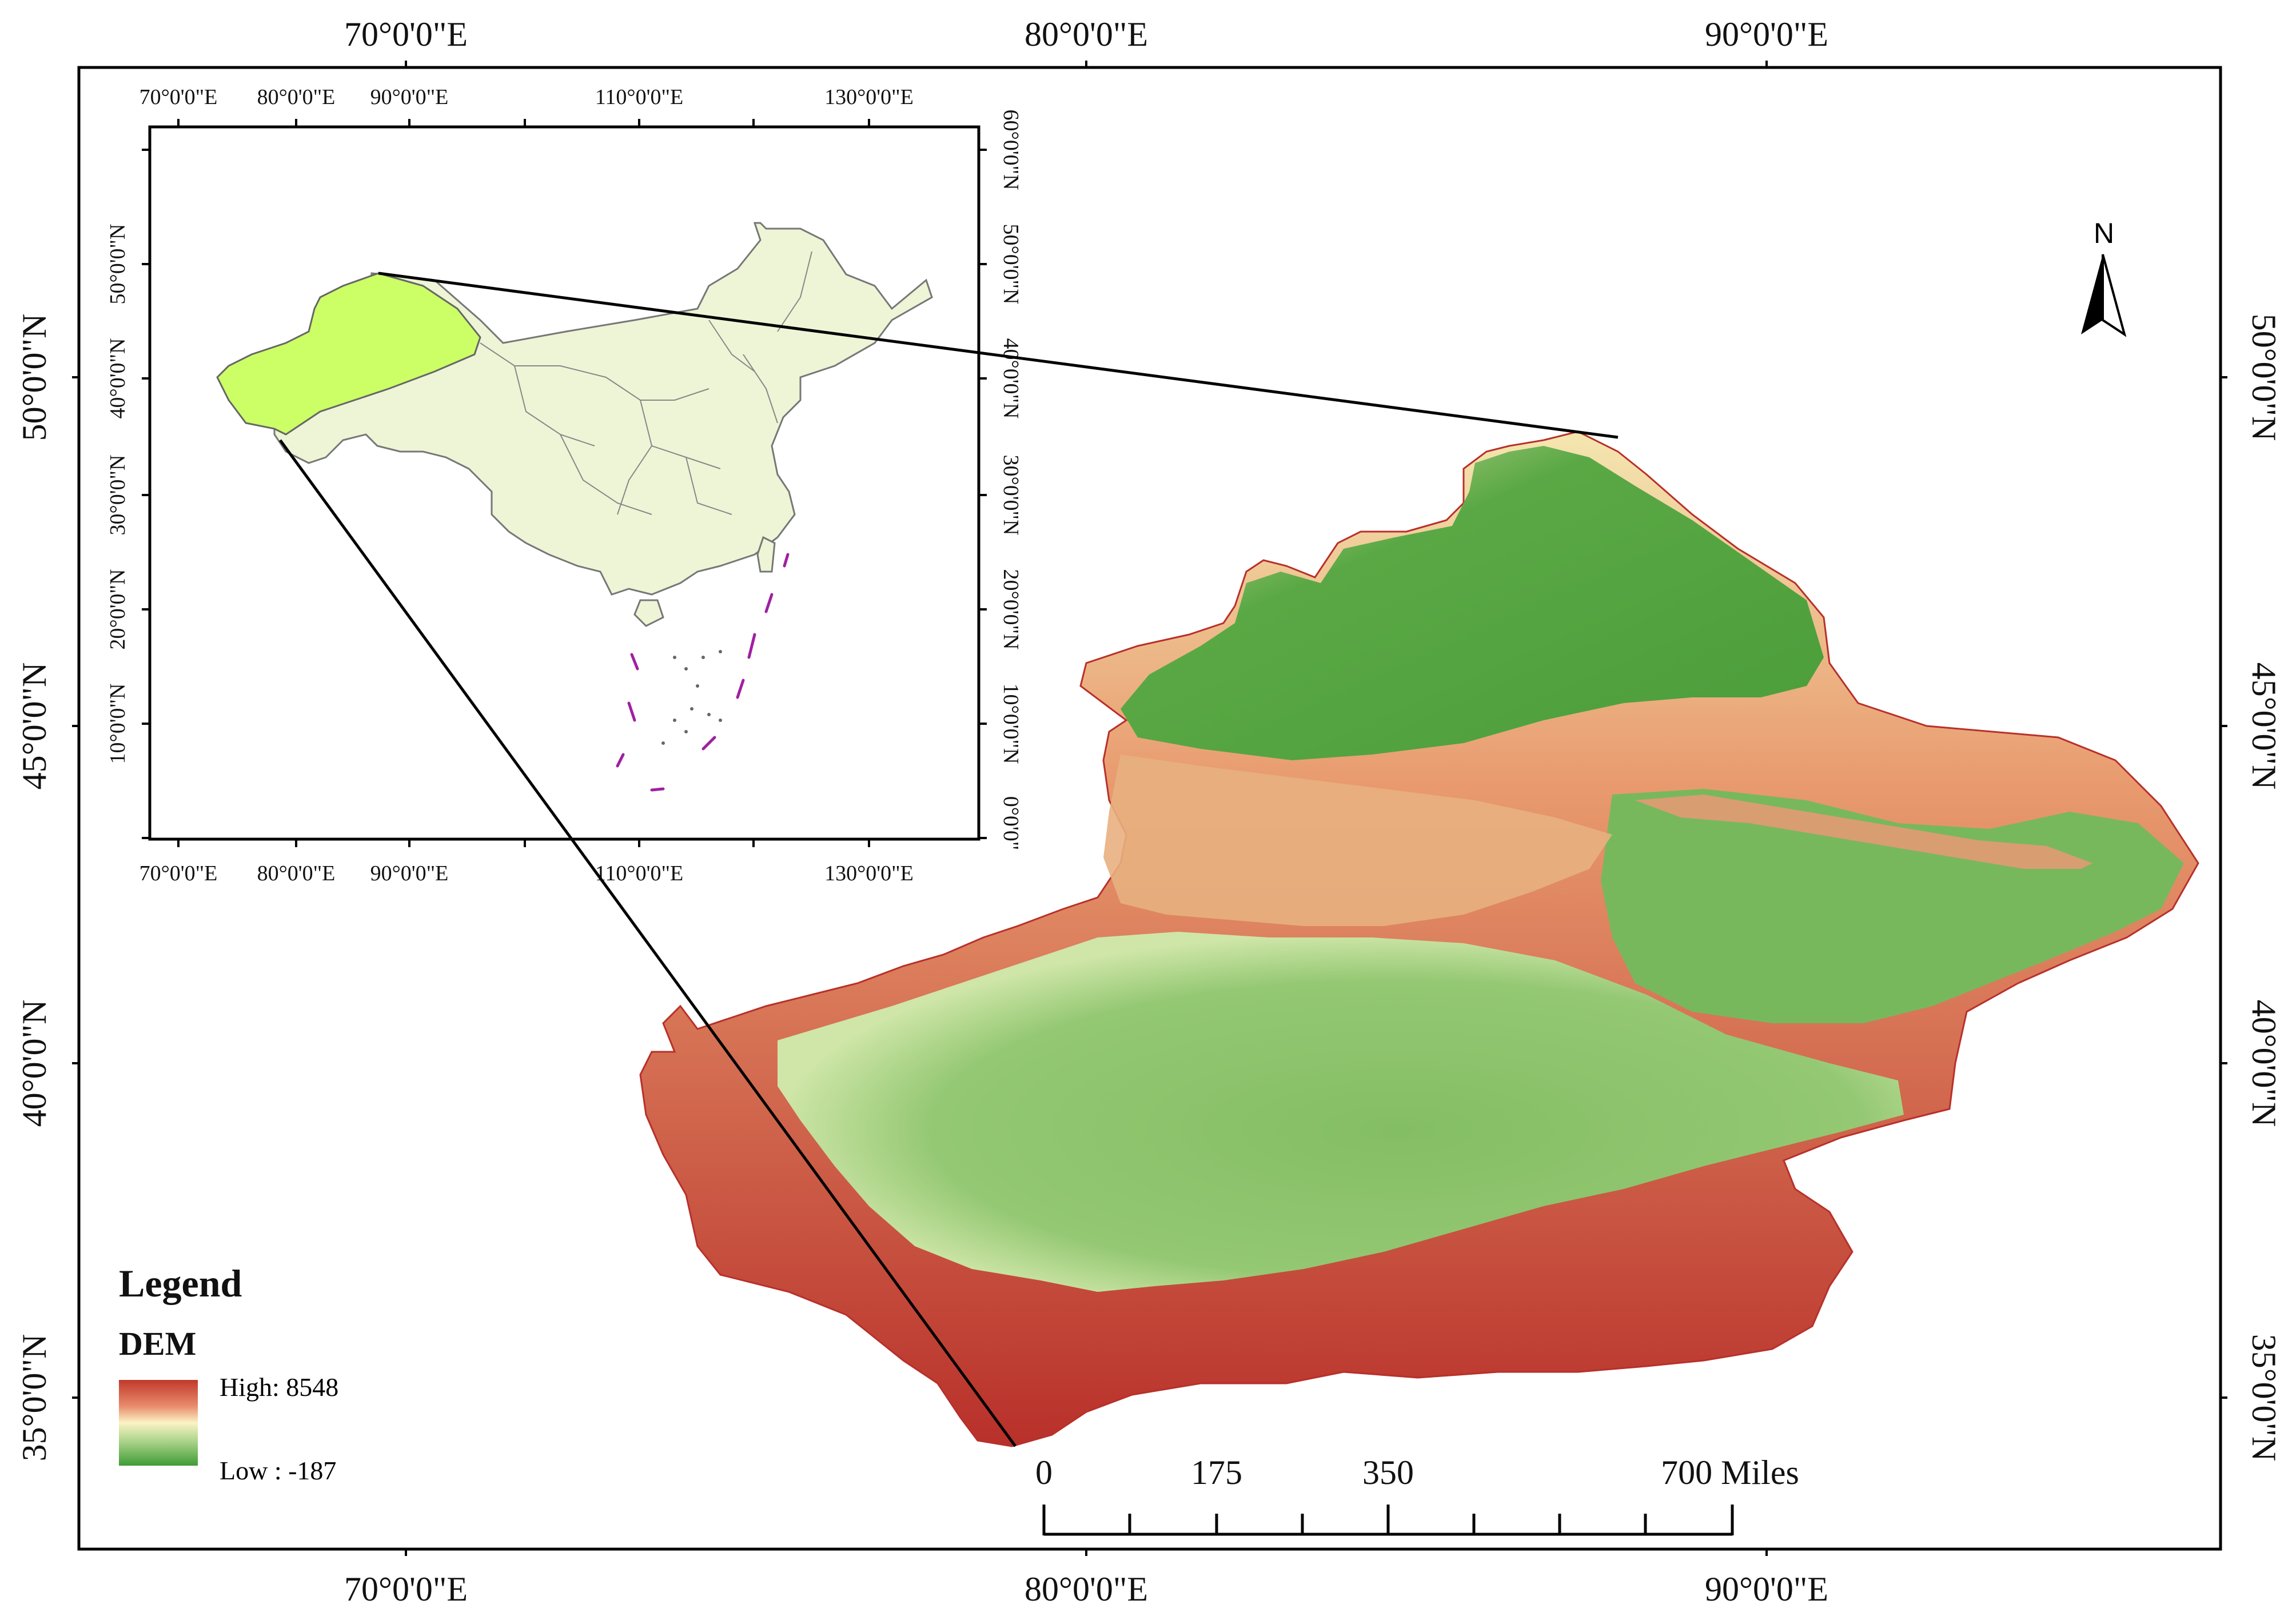  I want to click on dzungaria-basin, so click(1472, 603).